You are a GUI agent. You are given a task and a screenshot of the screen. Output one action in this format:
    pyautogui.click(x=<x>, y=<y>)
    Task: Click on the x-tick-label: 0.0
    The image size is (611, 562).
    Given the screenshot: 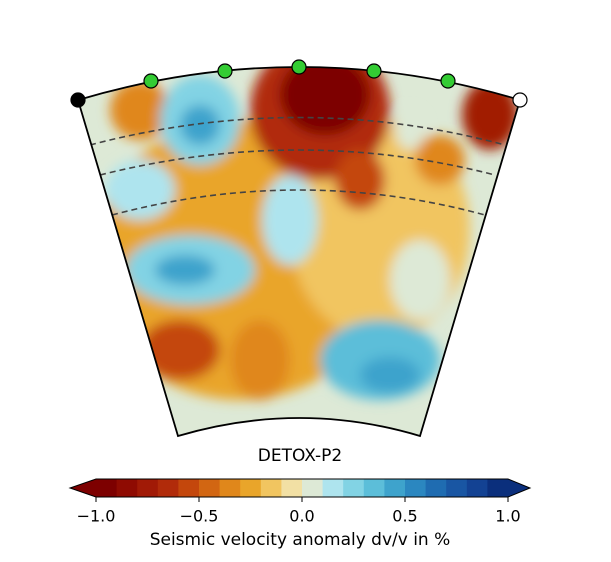 What is the action you would take?
    pyautogui.click(x=301, y=516)
    